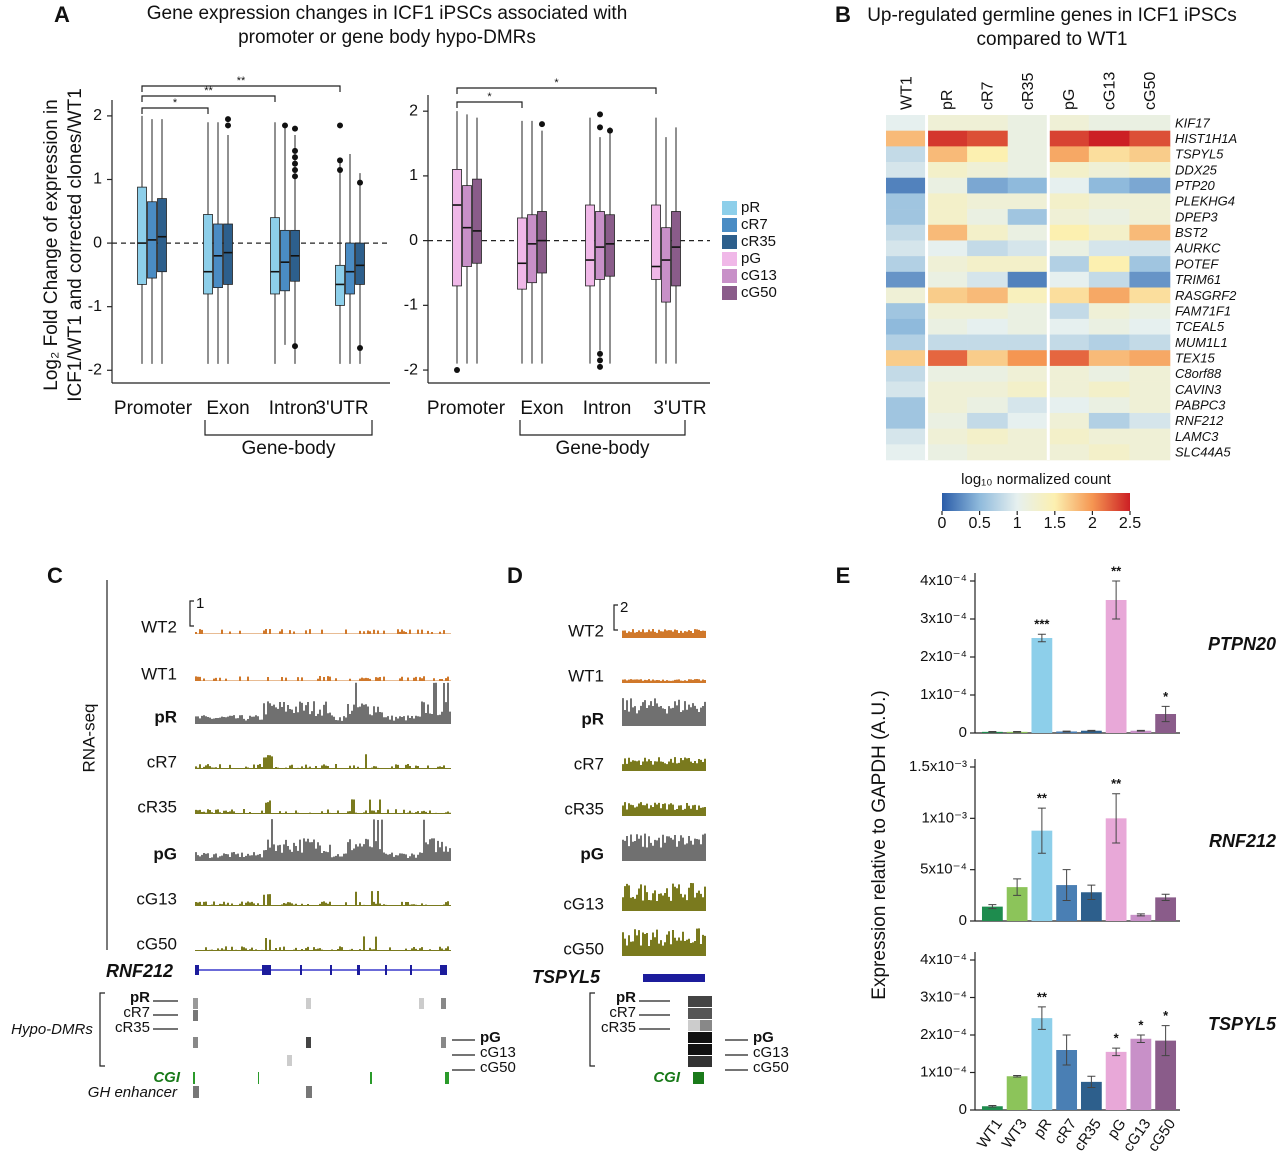 The height and width of the screenshot is (1159, 1280). What do you see at coordinates (943, 618) in the screenshot?
I see `y-tick-label: 3x10⁻⁴` at bounding box center [943, 618].